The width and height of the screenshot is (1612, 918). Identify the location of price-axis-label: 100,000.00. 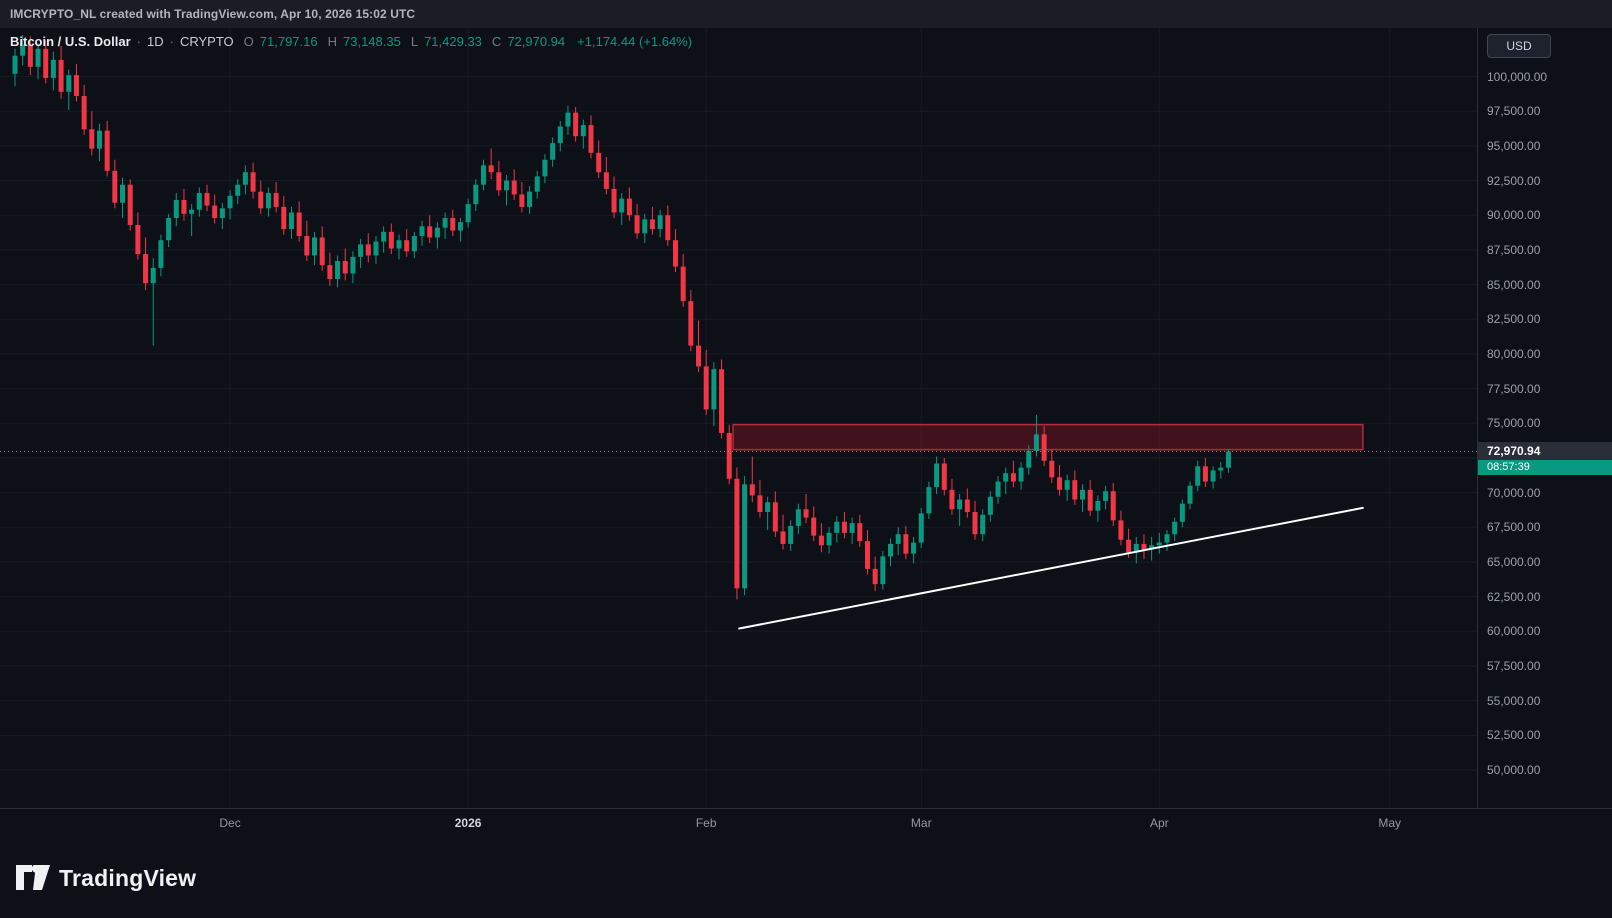
(1517, 76).